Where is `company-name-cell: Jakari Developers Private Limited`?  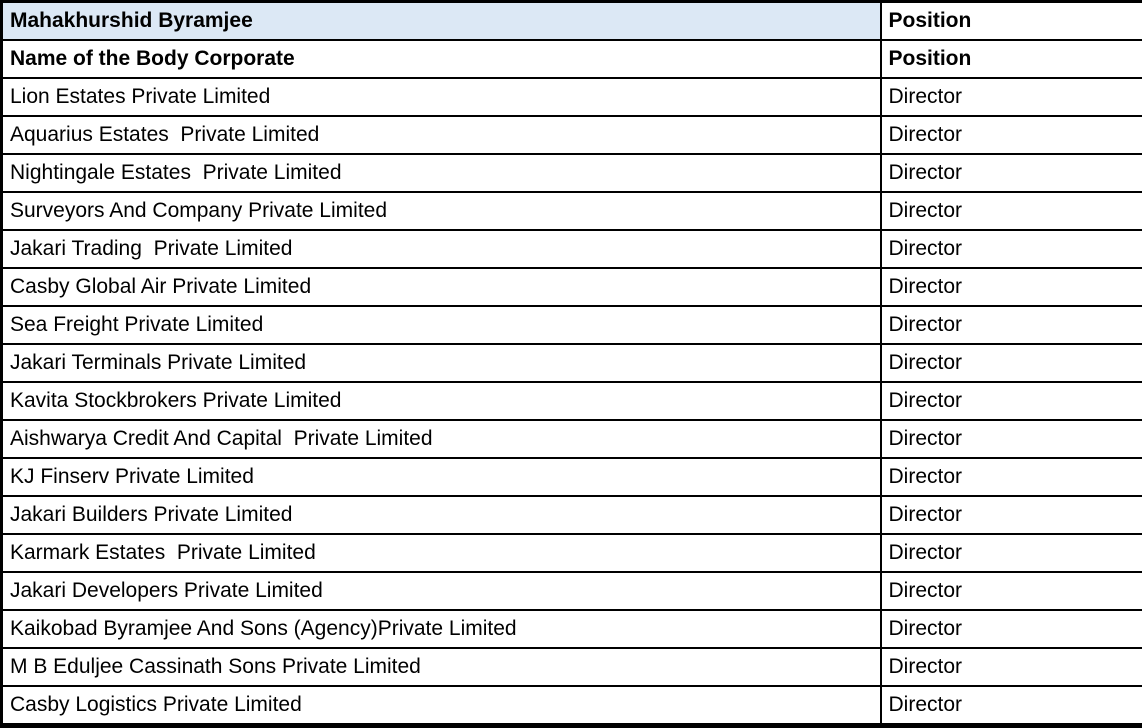 company-name-cell: Jakari Developers Private Limited is located at coordinates (441, 591).